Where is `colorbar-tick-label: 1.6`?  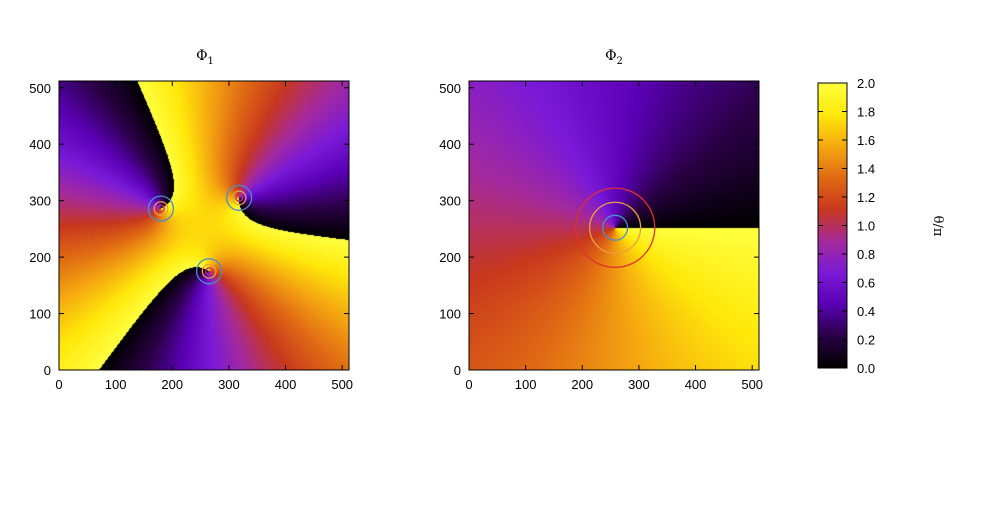
colorbar-tick-label: 1.6 is located at coordinates (866, 140).